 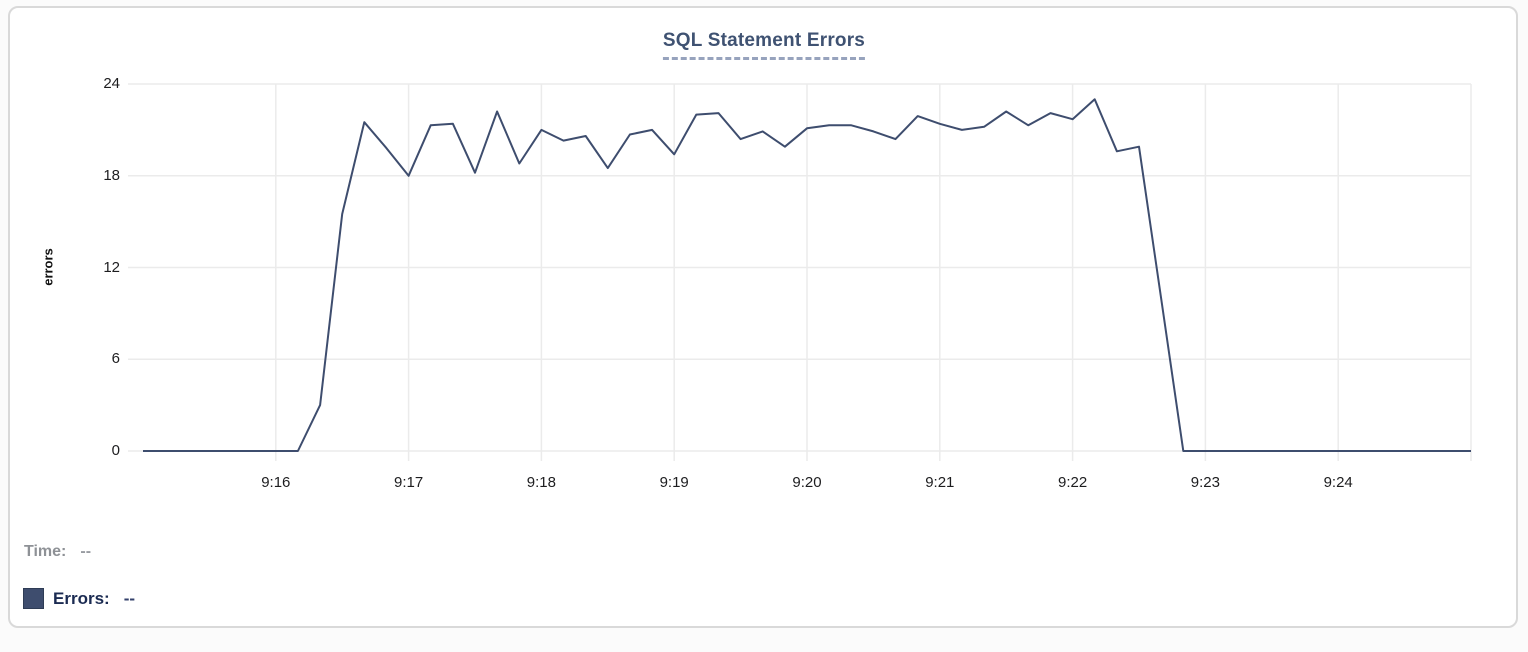 What do you see at coordinates (276, 482) in the screenshot?
I see `x-tick-label: 9:16` at bounding box center [276, 482].